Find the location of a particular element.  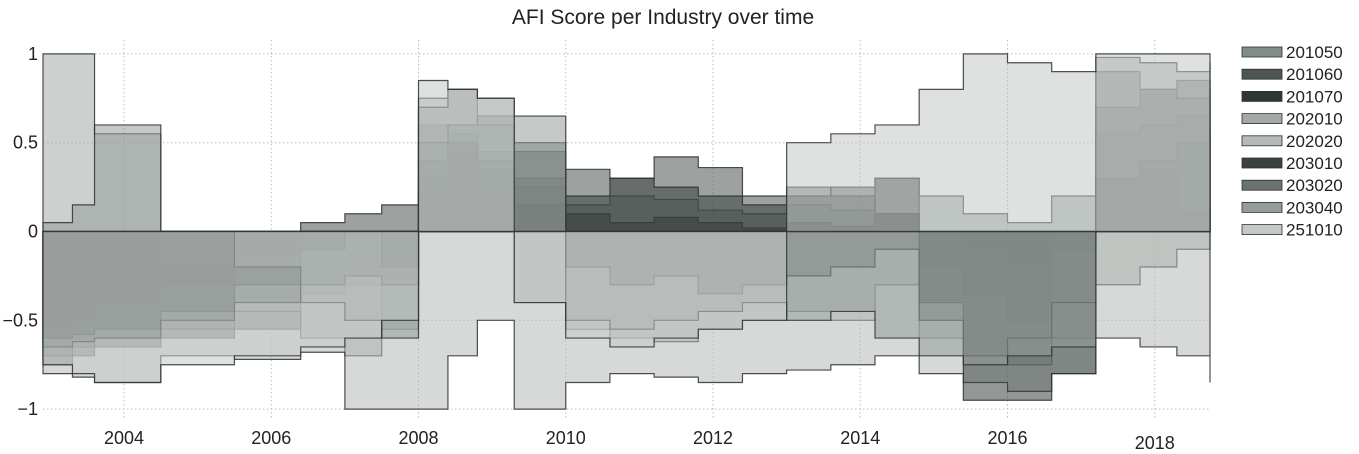

legend-label-201070: 201070 is located at coordinates (1314, 96).